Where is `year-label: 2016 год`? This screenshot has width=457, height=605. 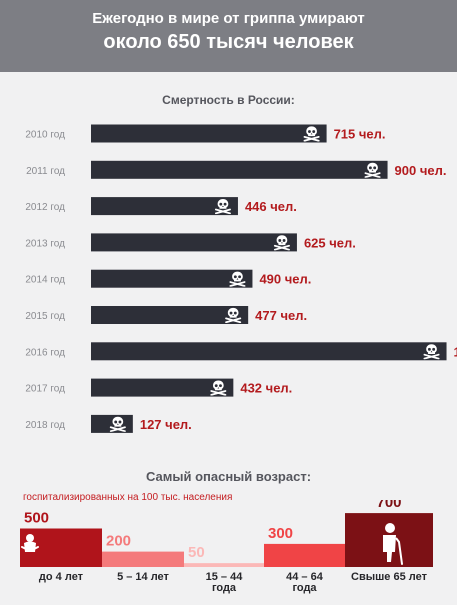 year-label: 2016 год is located at coordinates (45, 352).